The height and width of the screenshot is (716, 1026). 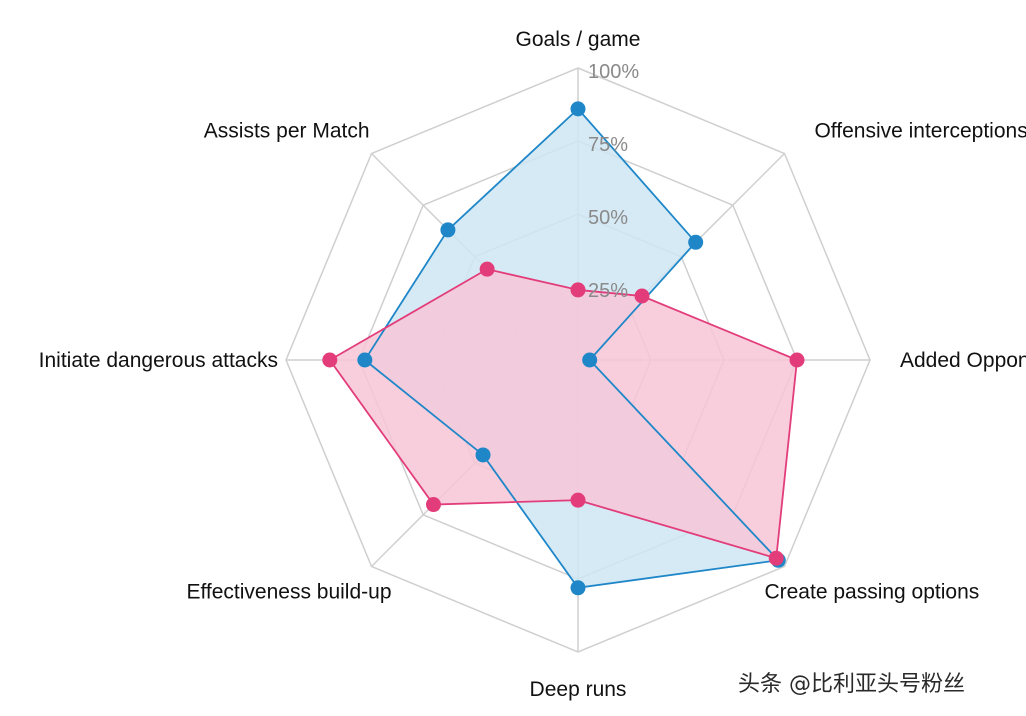 What do you see at coordinates (613, 72) in the screenshot?
I see `tick-label-100: 100%` at bounding box center [613, 72].